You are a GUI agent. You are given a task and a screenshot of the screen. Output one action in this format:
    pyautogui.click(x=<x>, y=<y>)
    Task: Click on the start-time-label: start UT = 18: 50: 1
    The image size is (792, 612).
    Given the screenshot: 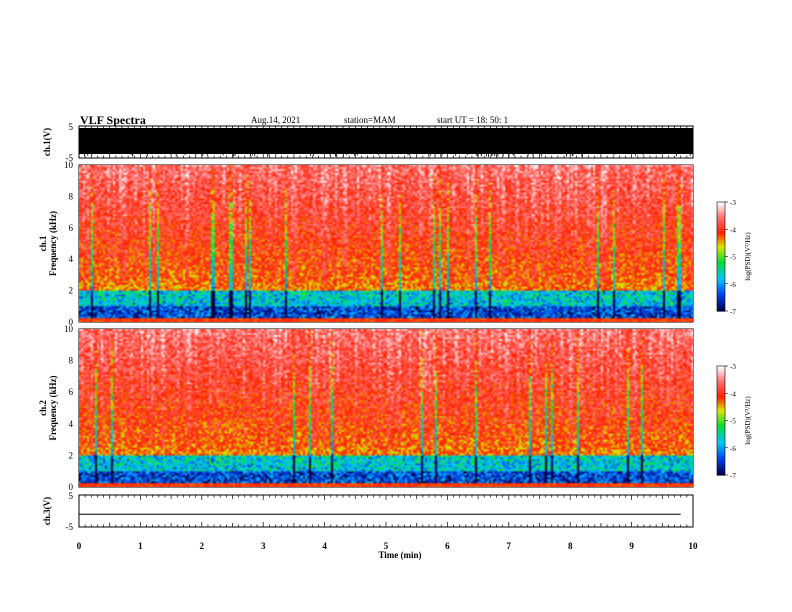 What is the action you would take?
    pyautogui.click(x=473, y=120)
    